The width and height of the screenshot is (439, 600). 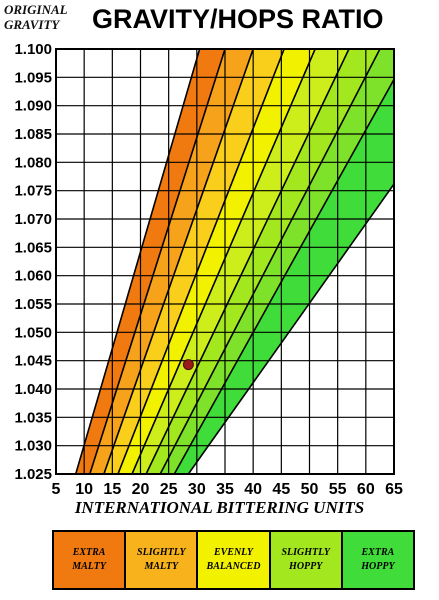 What do you see at coordinates (84, 489) in the screenshot?
I see `x-tick-label: 10` at bounding box center [84, 489].